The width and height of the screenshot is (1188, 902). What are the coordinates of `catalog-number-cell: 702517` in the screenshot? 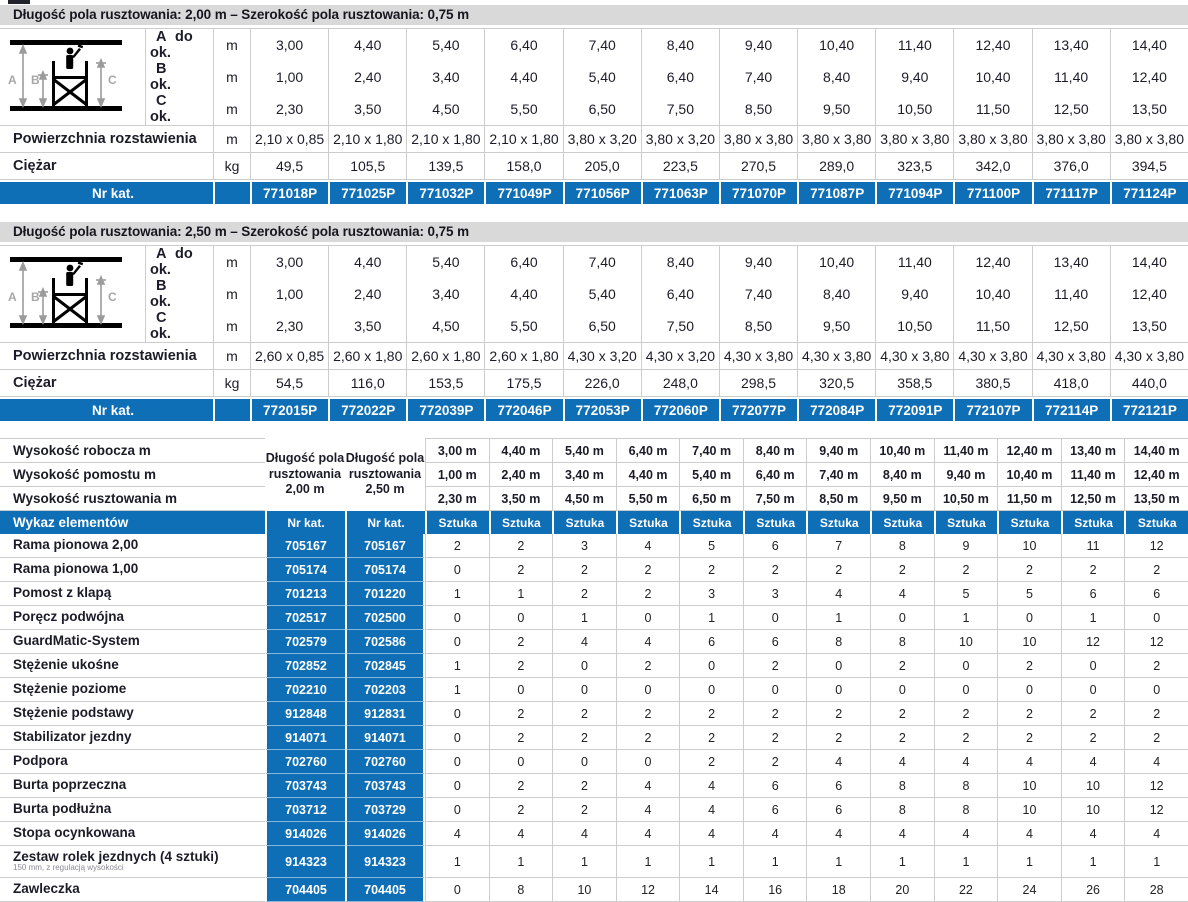 It's located at (305, 618).